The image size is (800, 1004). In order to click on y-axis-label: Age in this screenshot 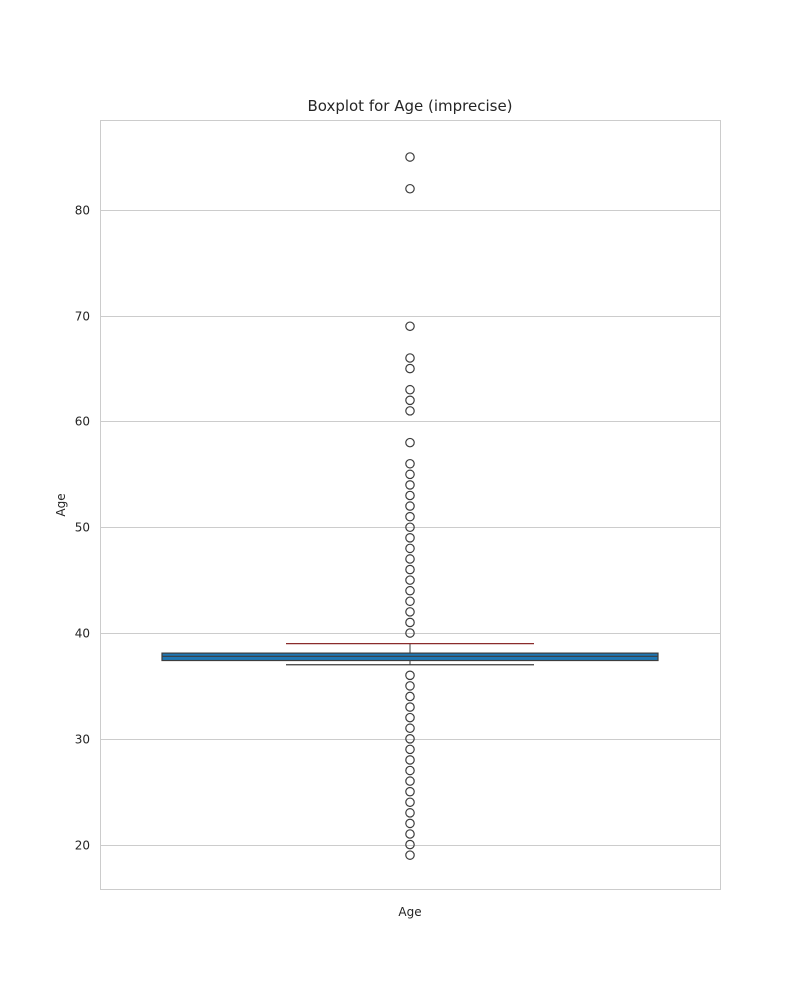, I will do `click(61, 504)`.